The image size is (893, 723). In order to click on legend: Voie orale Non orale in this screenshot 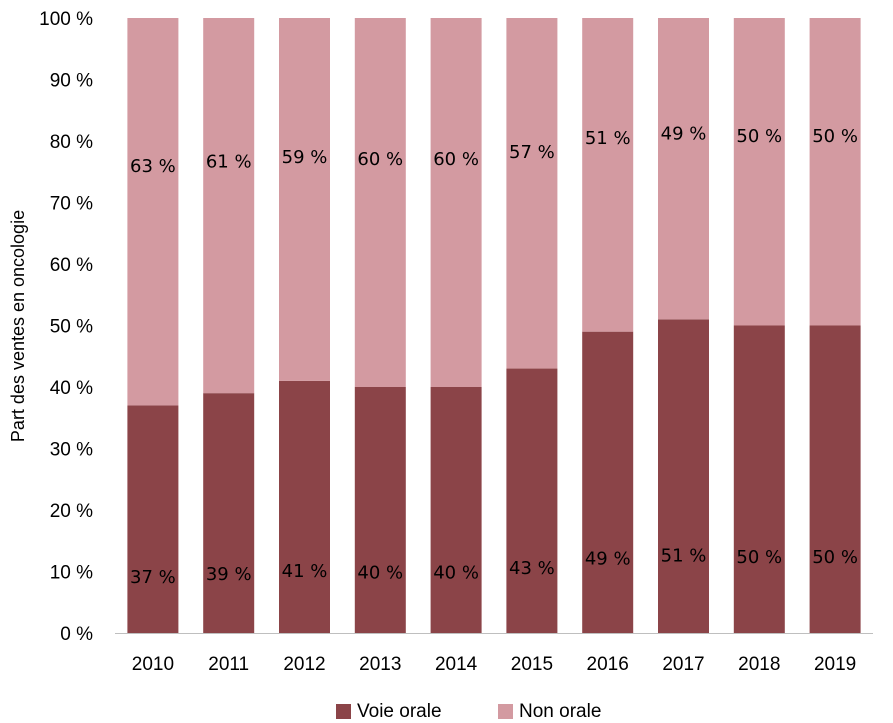, I will do `click(446, 711)`.